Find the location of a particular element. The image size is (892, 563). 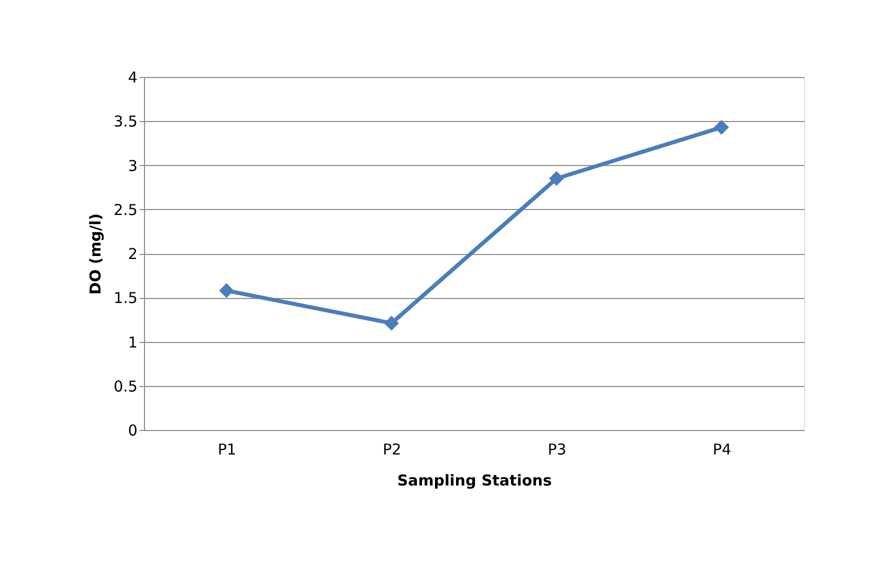

x-tick-label: P3 is located at coordinates (557, 449).